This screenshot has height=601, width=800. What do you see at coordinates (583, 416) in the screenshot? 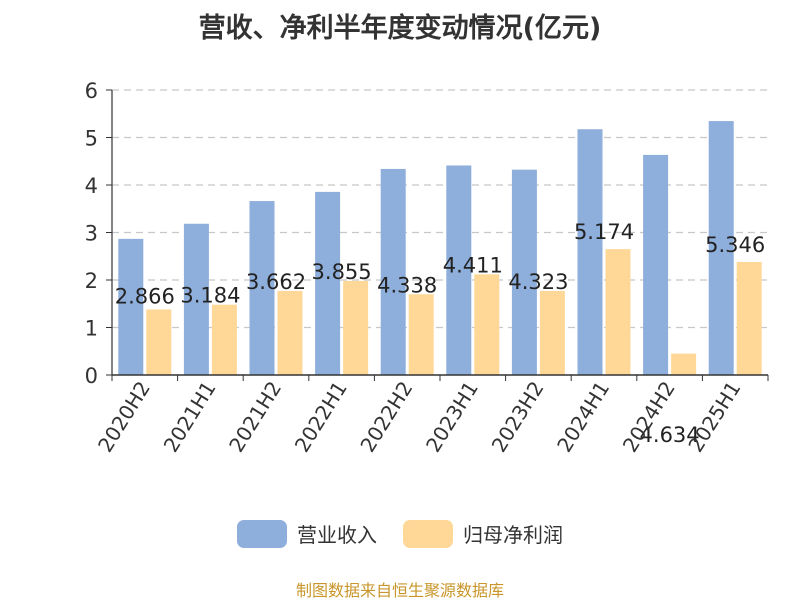
I see `x-tick-label-2024H1: 2024H1` at bounding box center [583, 416].